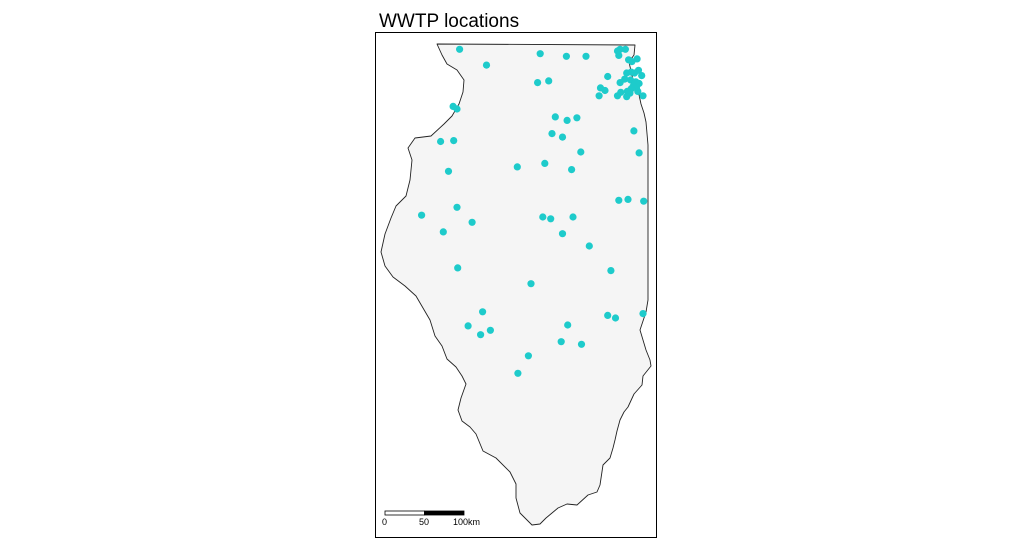 The width and height of the screenshot is (1031, 548). Describe the element at coordinates (533, 211) in the screenshot. I see `wwtp-points-layer` at that location.